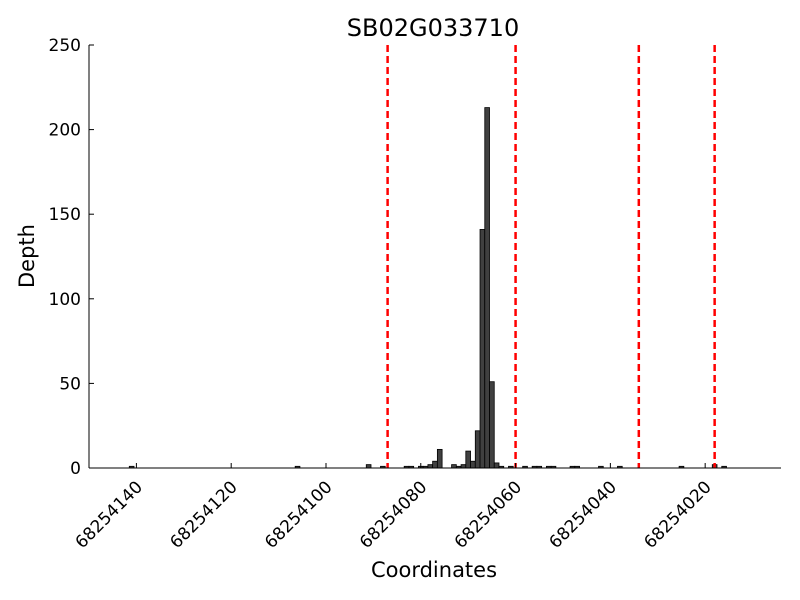  Describe the element at coordinates (65, 300) in the screenshot. I see `y-tick-label: 100` at that location.